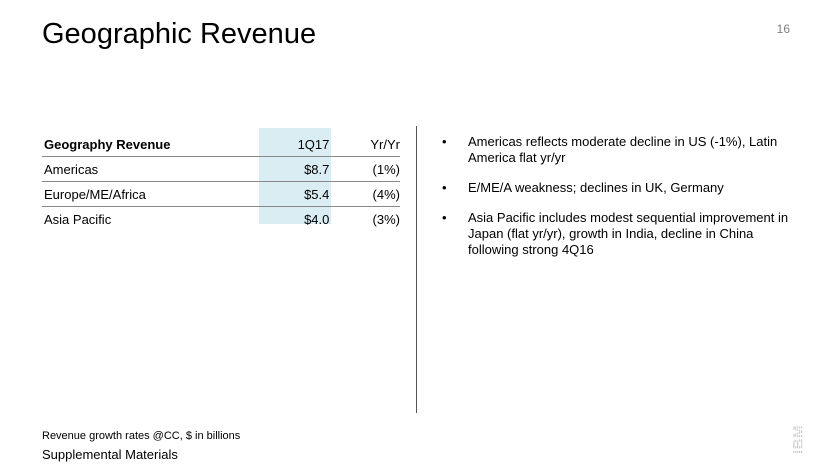 This screenshot has height=467, width=830. I want to click on cell-revenue: $8.7, so click(317, 169).